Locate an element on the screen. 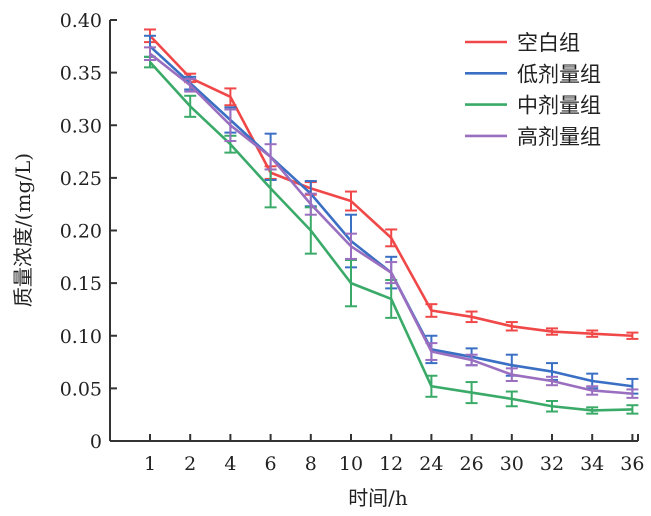 The height and width of the screenshot is (516, 651). legend-label: 中剂量组 is located at coordinates (559, 106).